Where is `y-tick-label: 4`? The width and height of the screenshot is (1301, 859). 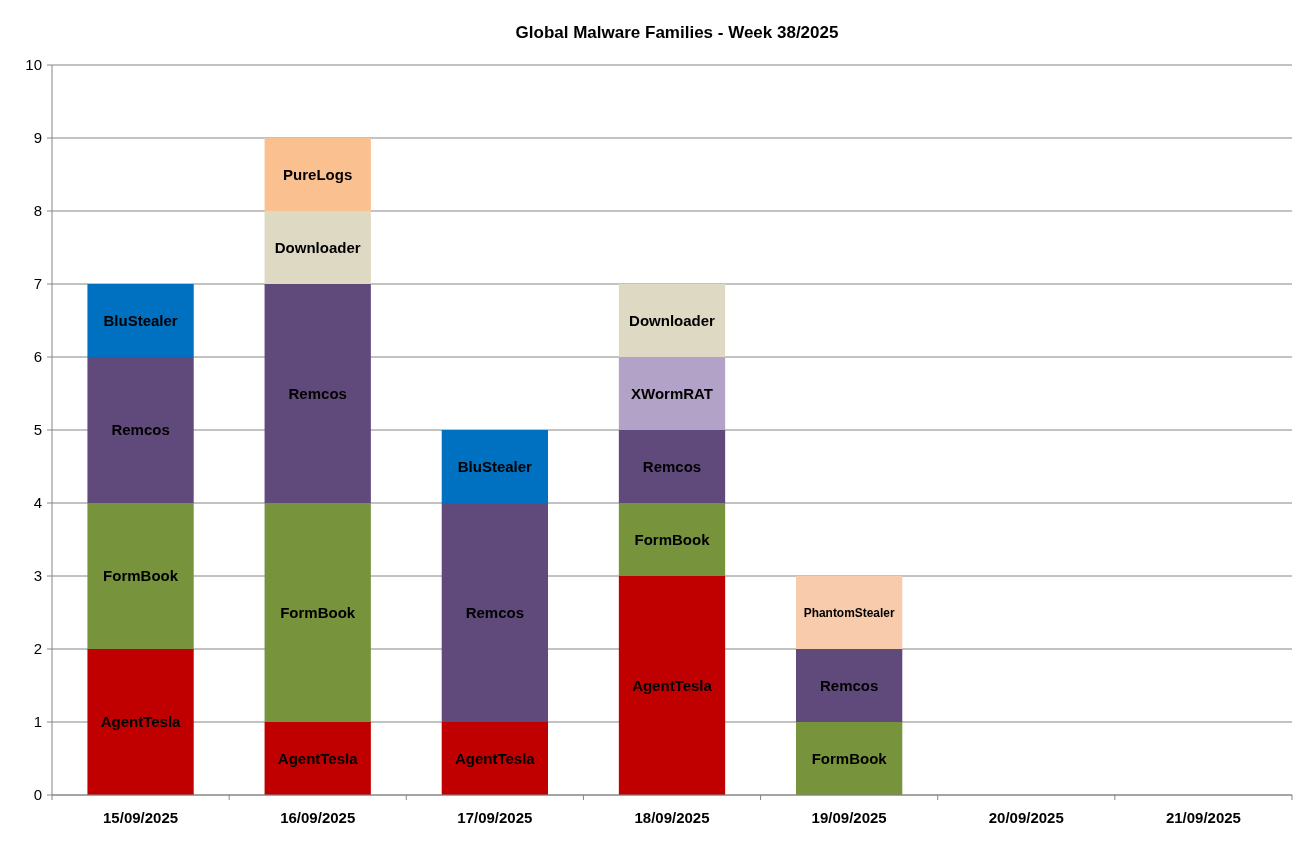
y-tick-label: 4 is located at coordinates (37, 503).